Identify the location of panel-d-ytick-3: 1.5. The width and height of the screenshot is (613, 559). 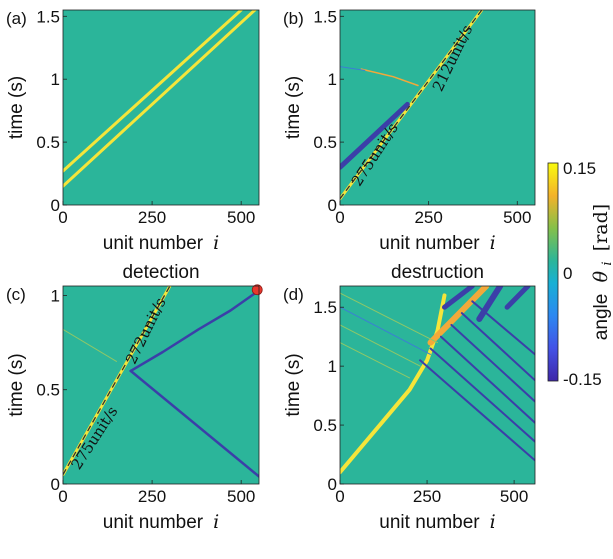
(325, 307).